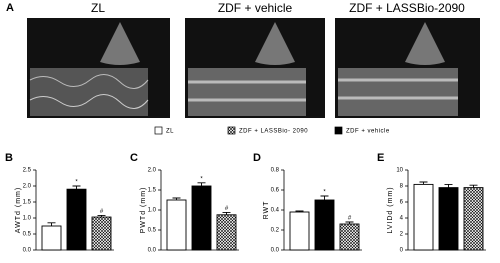 Image resolution: width=500 pixels, height=263 pixels. I want to click on y-tick-label: 6, so click(402, 203).